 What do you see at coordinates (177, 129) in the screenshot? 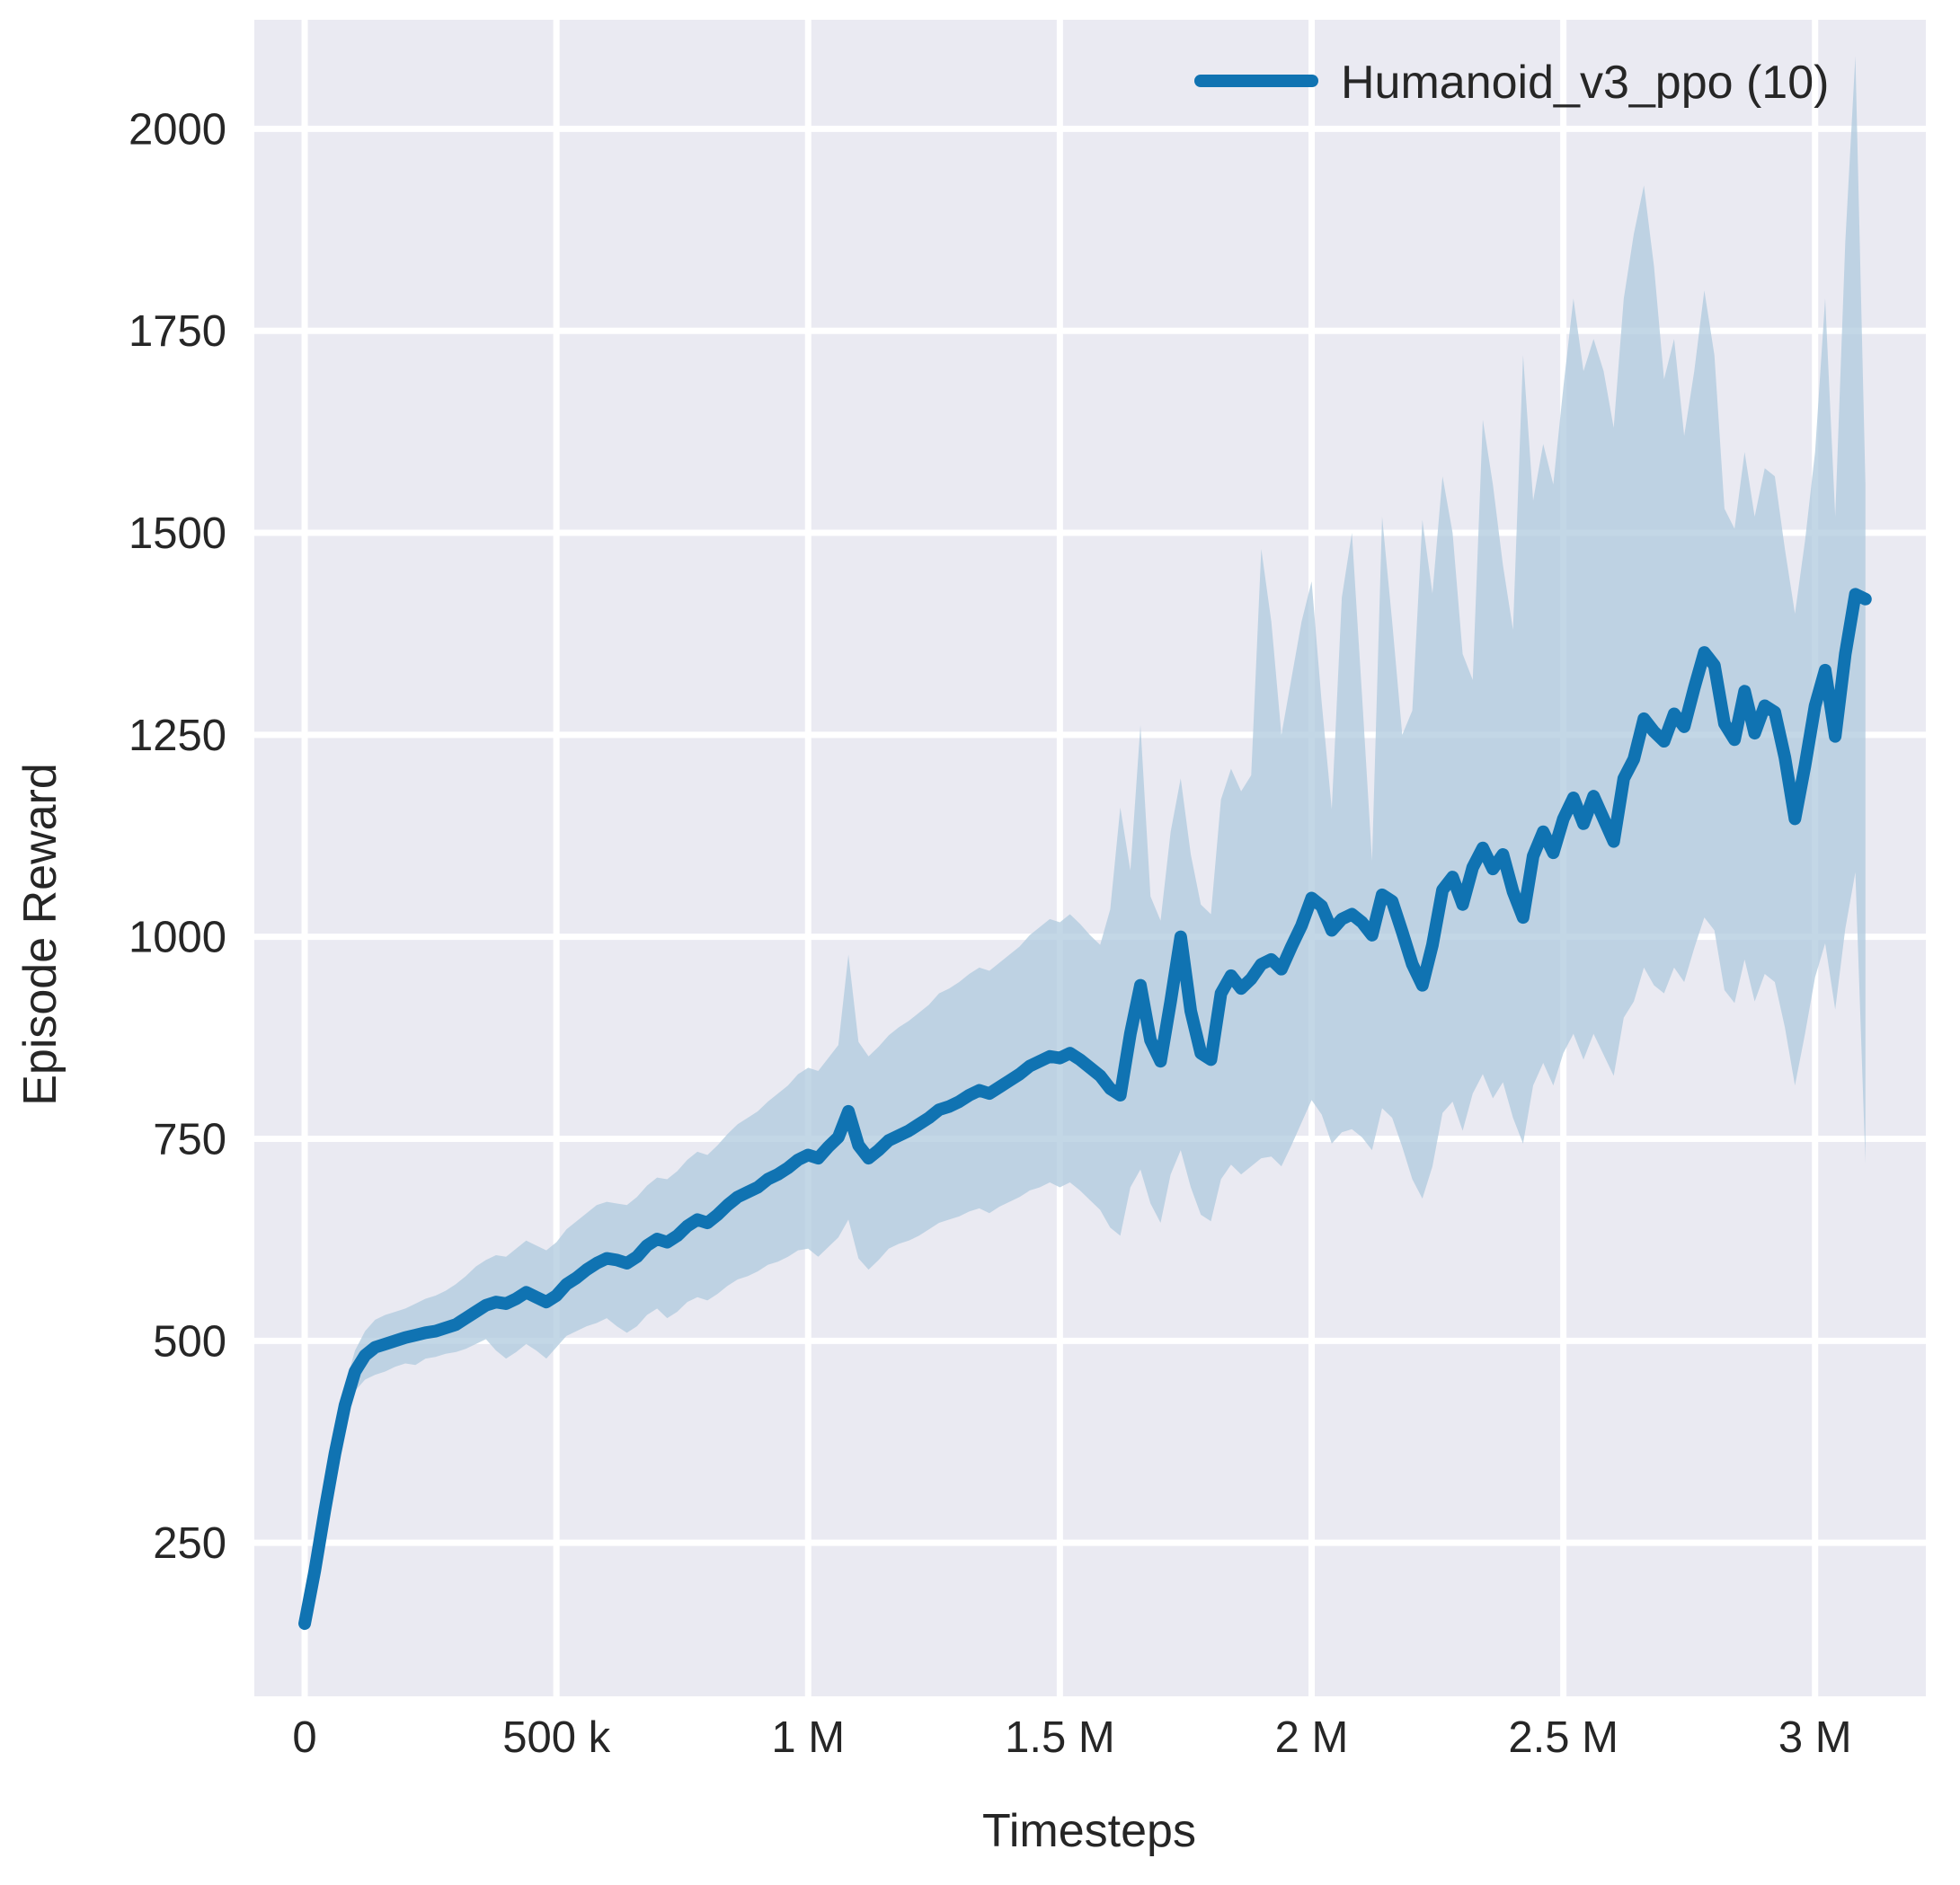
I see `y-tick-label: 2000` at bounding box center [177, 129].